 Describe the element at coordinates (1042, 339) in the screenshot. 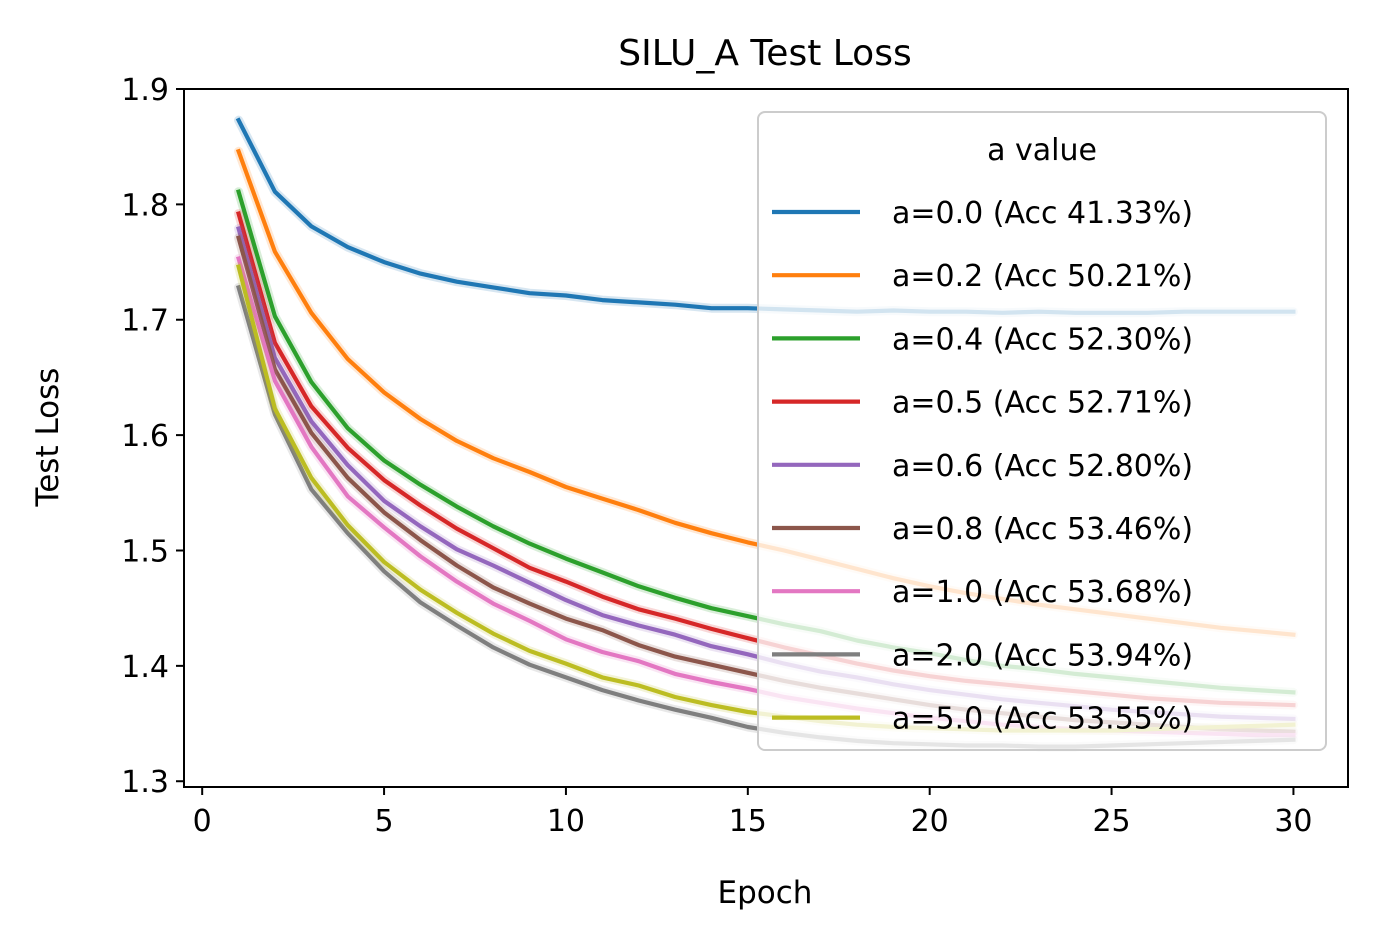

I see `legend-label-2: a=0.4 (Acc 52.30%)` at that location.